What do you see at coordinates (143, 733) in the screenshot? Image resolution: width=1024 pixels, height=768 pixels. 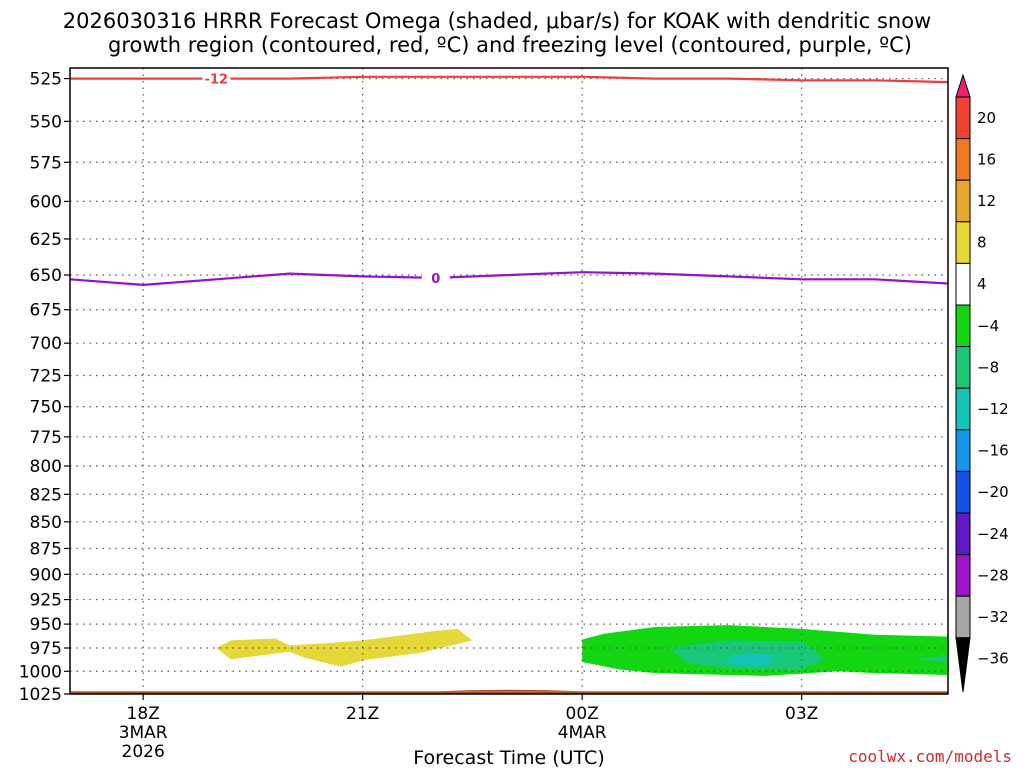 I see `x-tick-label: 3MAR` at bounding box center [143, 733].